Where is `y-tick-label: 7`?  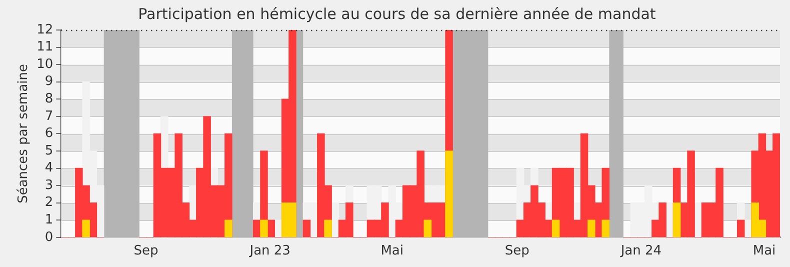
y-tick-label: 7 is located at coordinates (49, 116).